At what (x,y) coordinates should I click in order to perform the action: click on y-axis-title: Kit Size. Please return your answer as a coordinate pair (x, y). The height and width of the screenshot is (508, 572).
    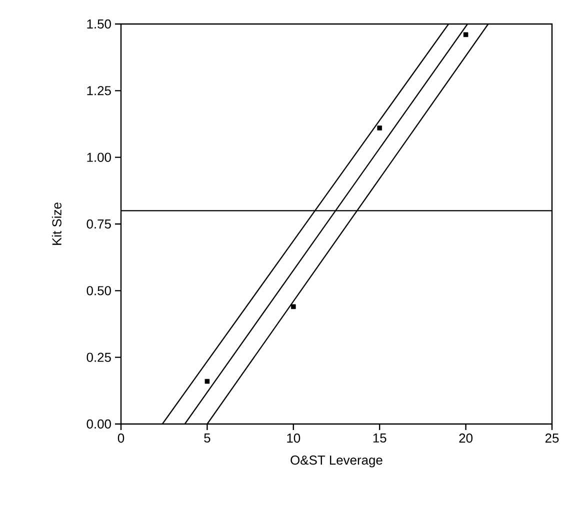
    Looking at the image, I should click on (57, 223).